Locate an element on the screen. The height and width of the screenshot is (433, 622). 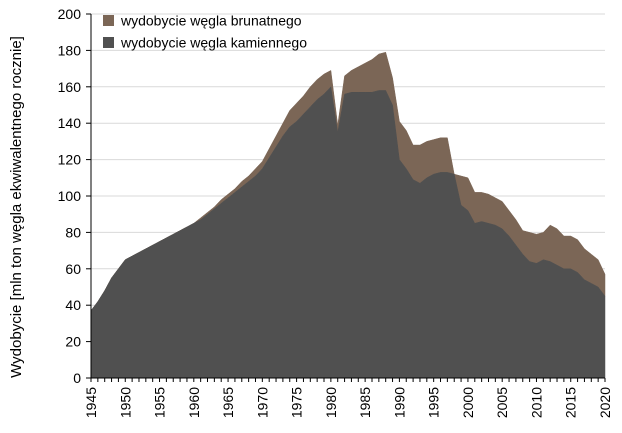
y-tick-label-200: 200 is located at coordinates (70, 14).